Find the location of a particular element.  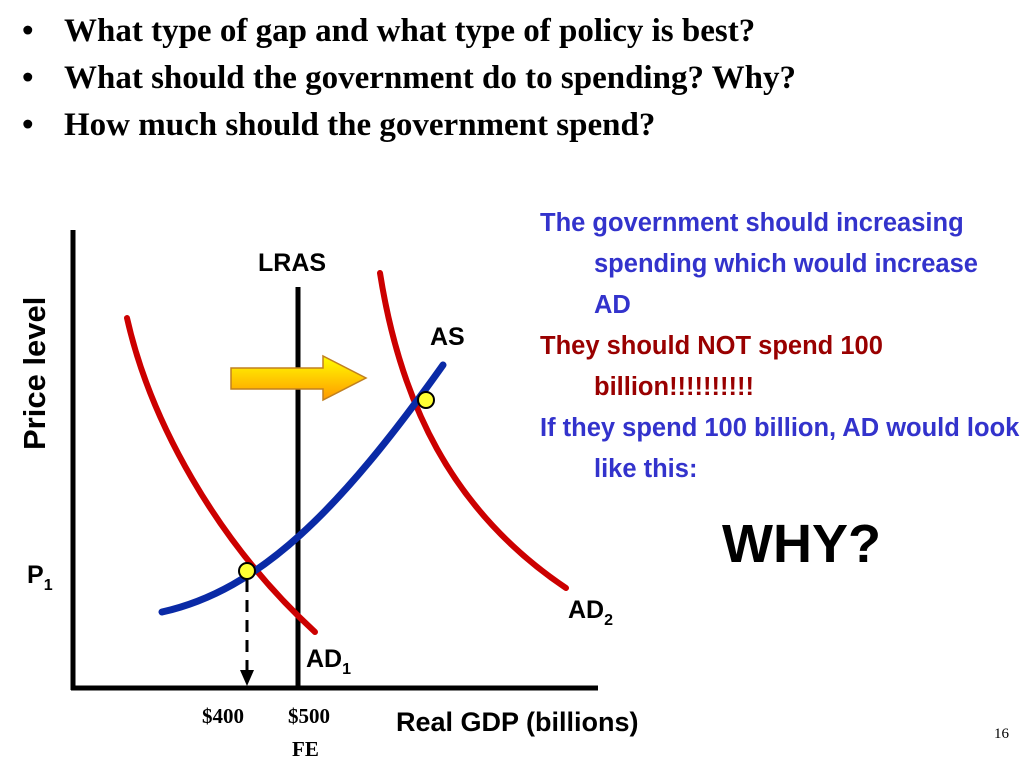

p1-label: P1 is located at coordinates (40, 577).